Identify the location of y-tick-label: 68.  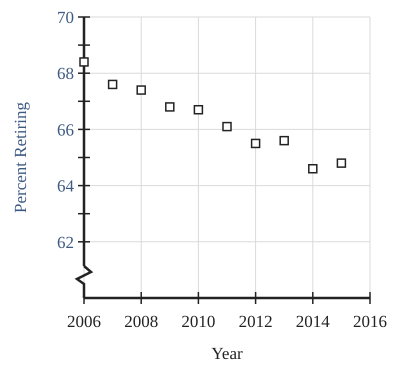
(65, 74).